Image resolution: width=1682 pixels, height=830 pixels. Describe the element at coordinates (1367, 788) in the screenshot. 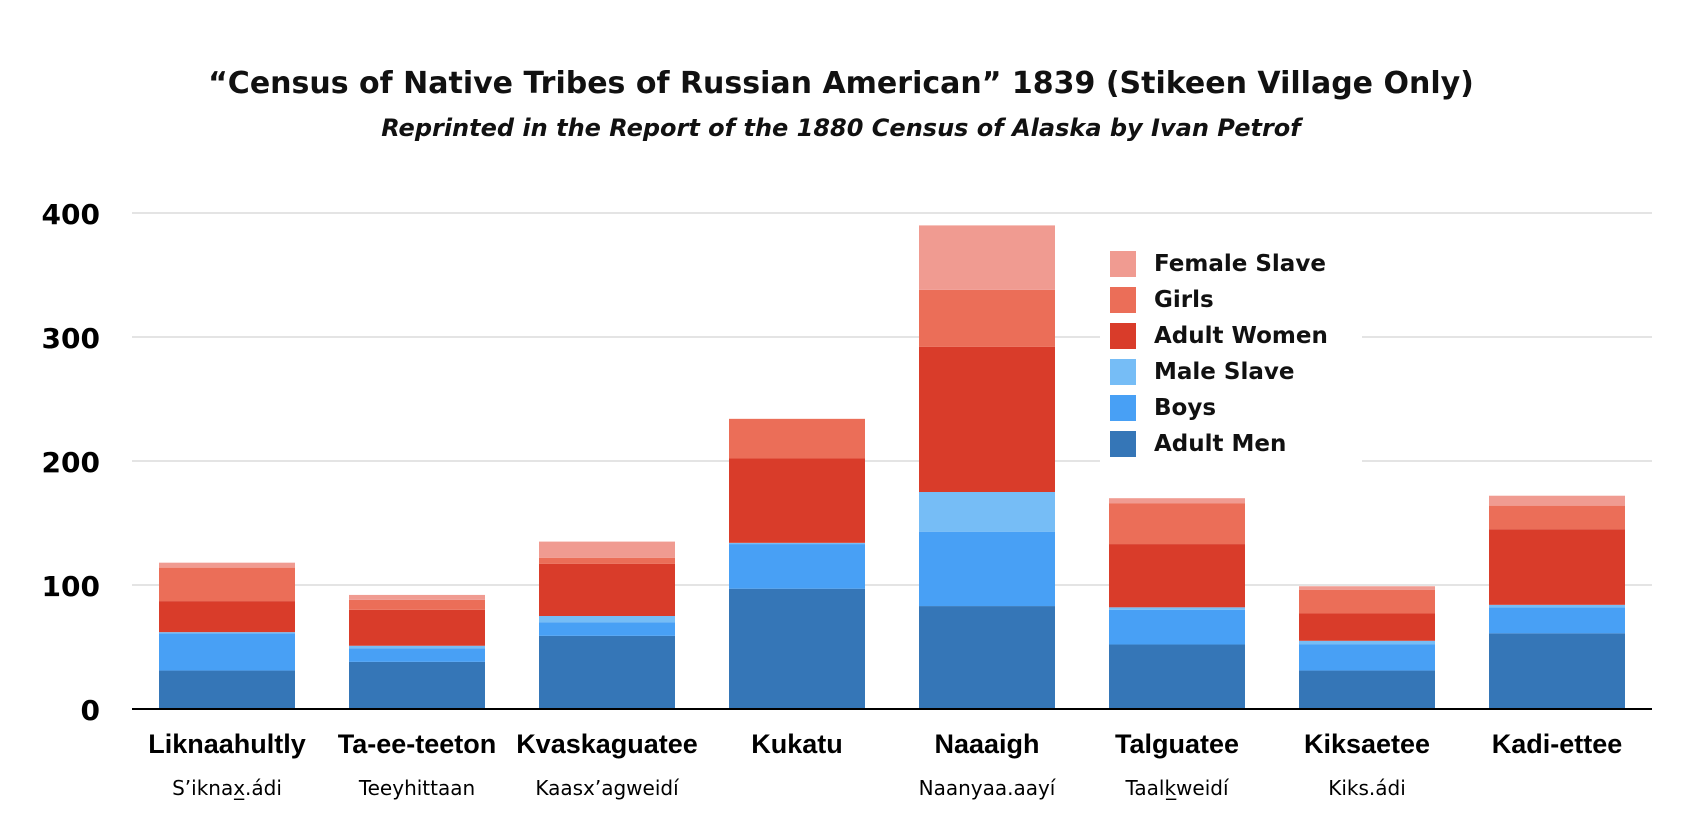

I see `x-category-sublabel: Kiks.ádi` at that location.